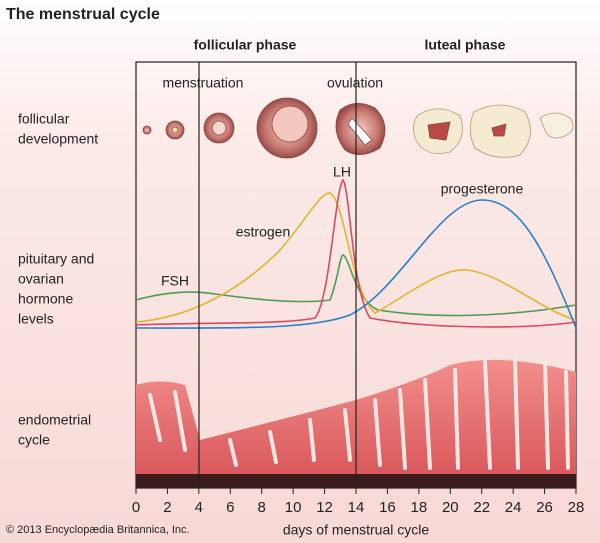 The width and height of the screenshot is (600, 543). What do you see at coordinates (419, 507) in the screenshot?
I see `x-tick-label: 18` at bounding box center [419, 507].